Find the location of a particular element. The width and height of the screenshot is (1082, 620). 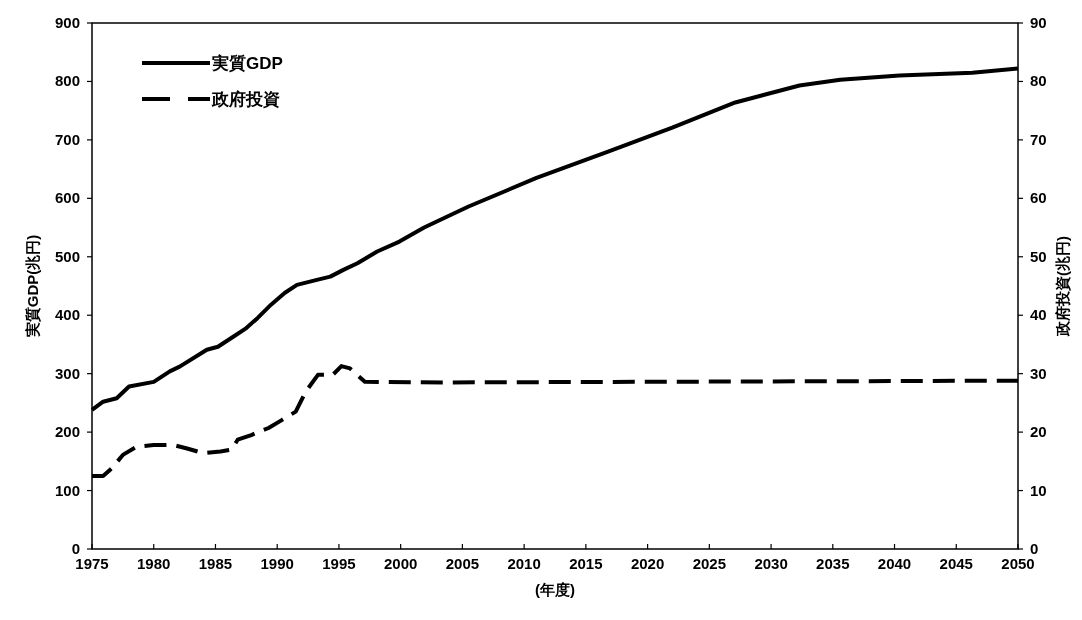

y2-tick-label: 40 is located at coordinates (1038, 315).